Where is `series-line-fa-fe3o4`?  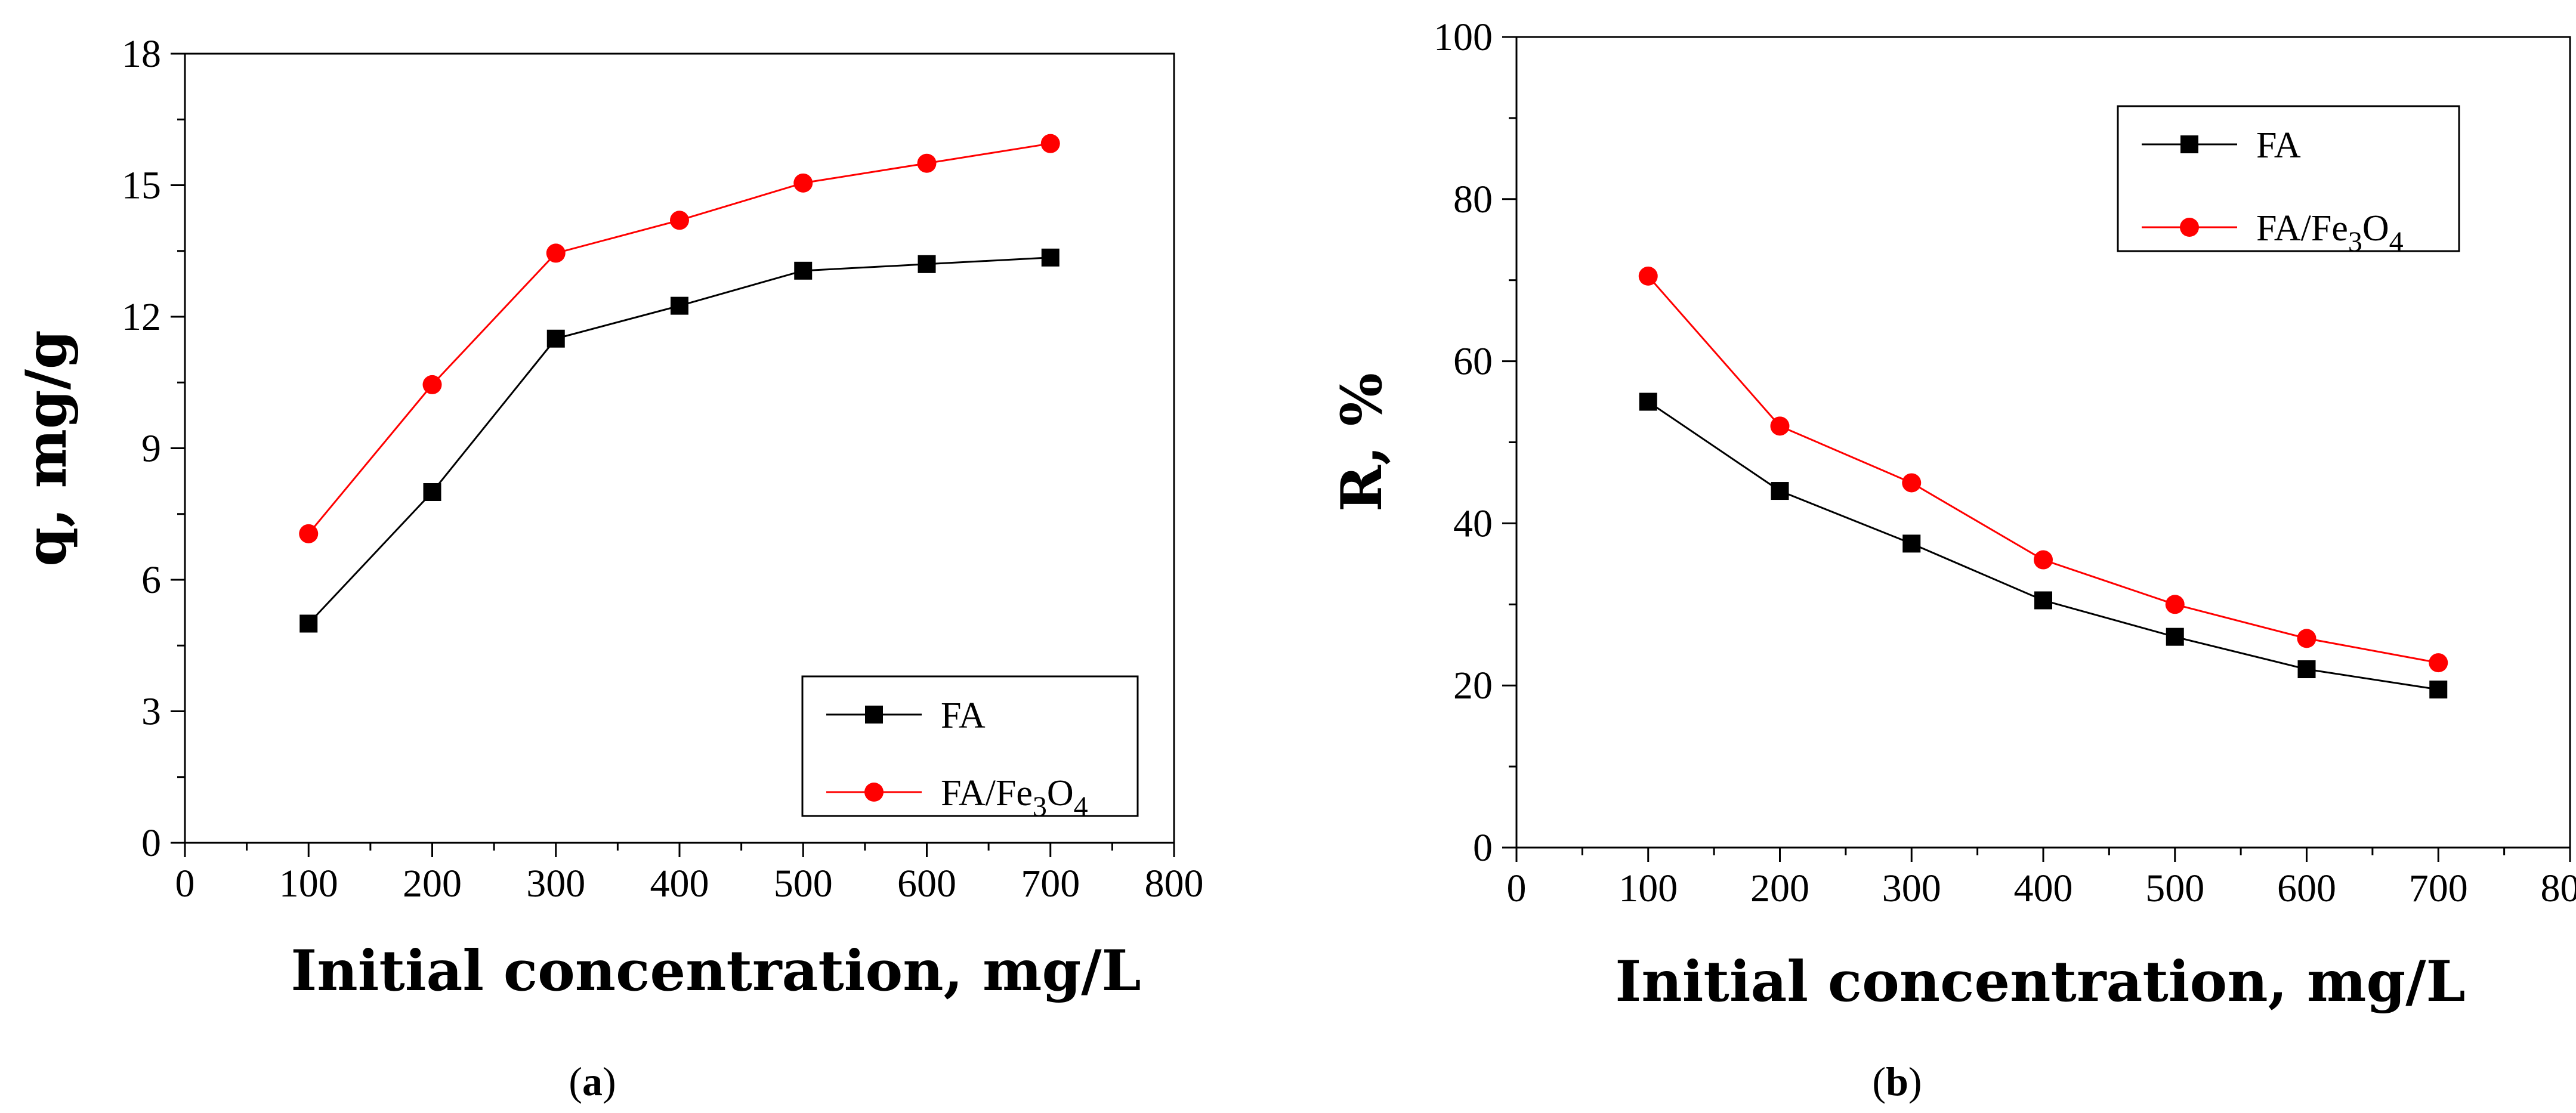
series-line-fa-fe3o4 is located at coordinates (680, 338).